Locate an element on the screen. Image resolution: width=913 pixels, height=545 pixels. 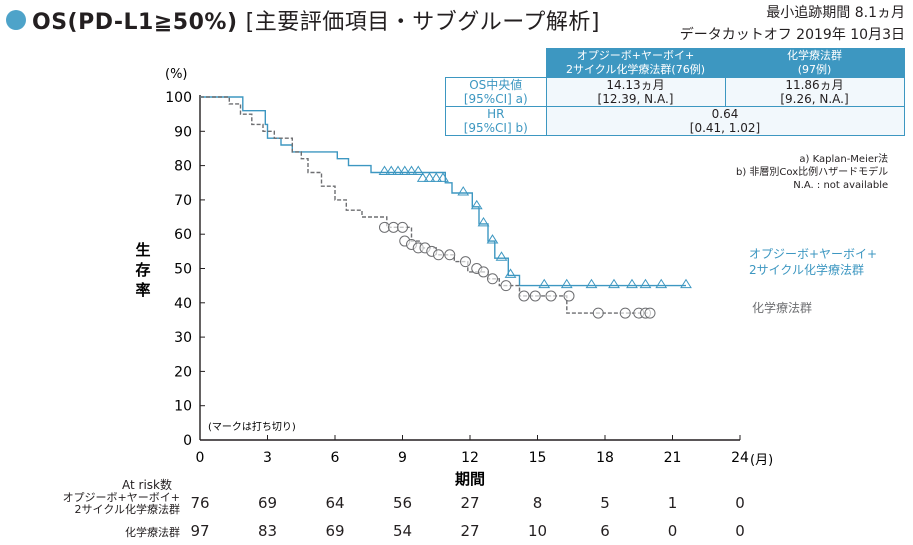
y-tick-label: 80 is located at coordinates (183, 167).